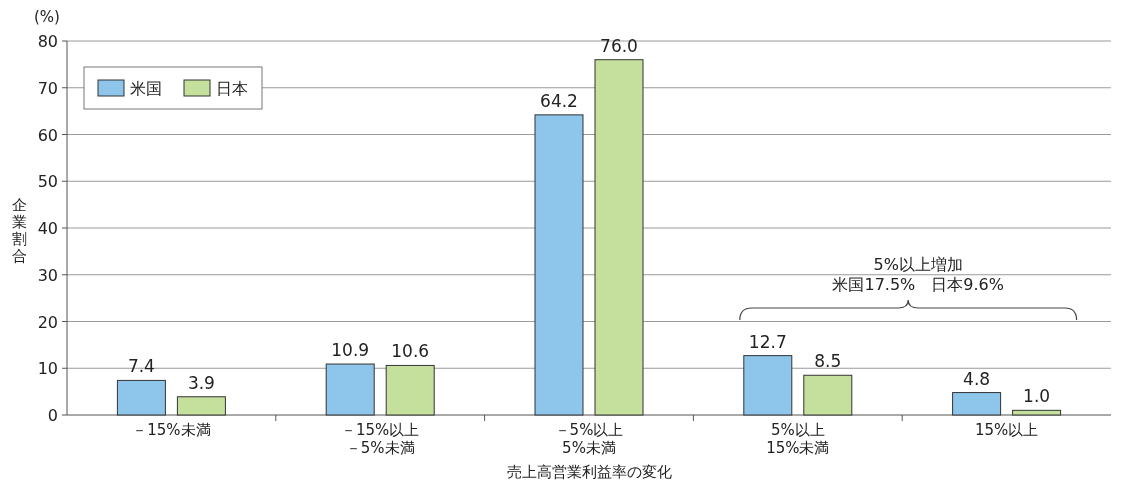 The image size is (1131, 484). Describe the element at coordinates (47, 135) in the screenshot. I see `y-tick-label: 60` at that location.